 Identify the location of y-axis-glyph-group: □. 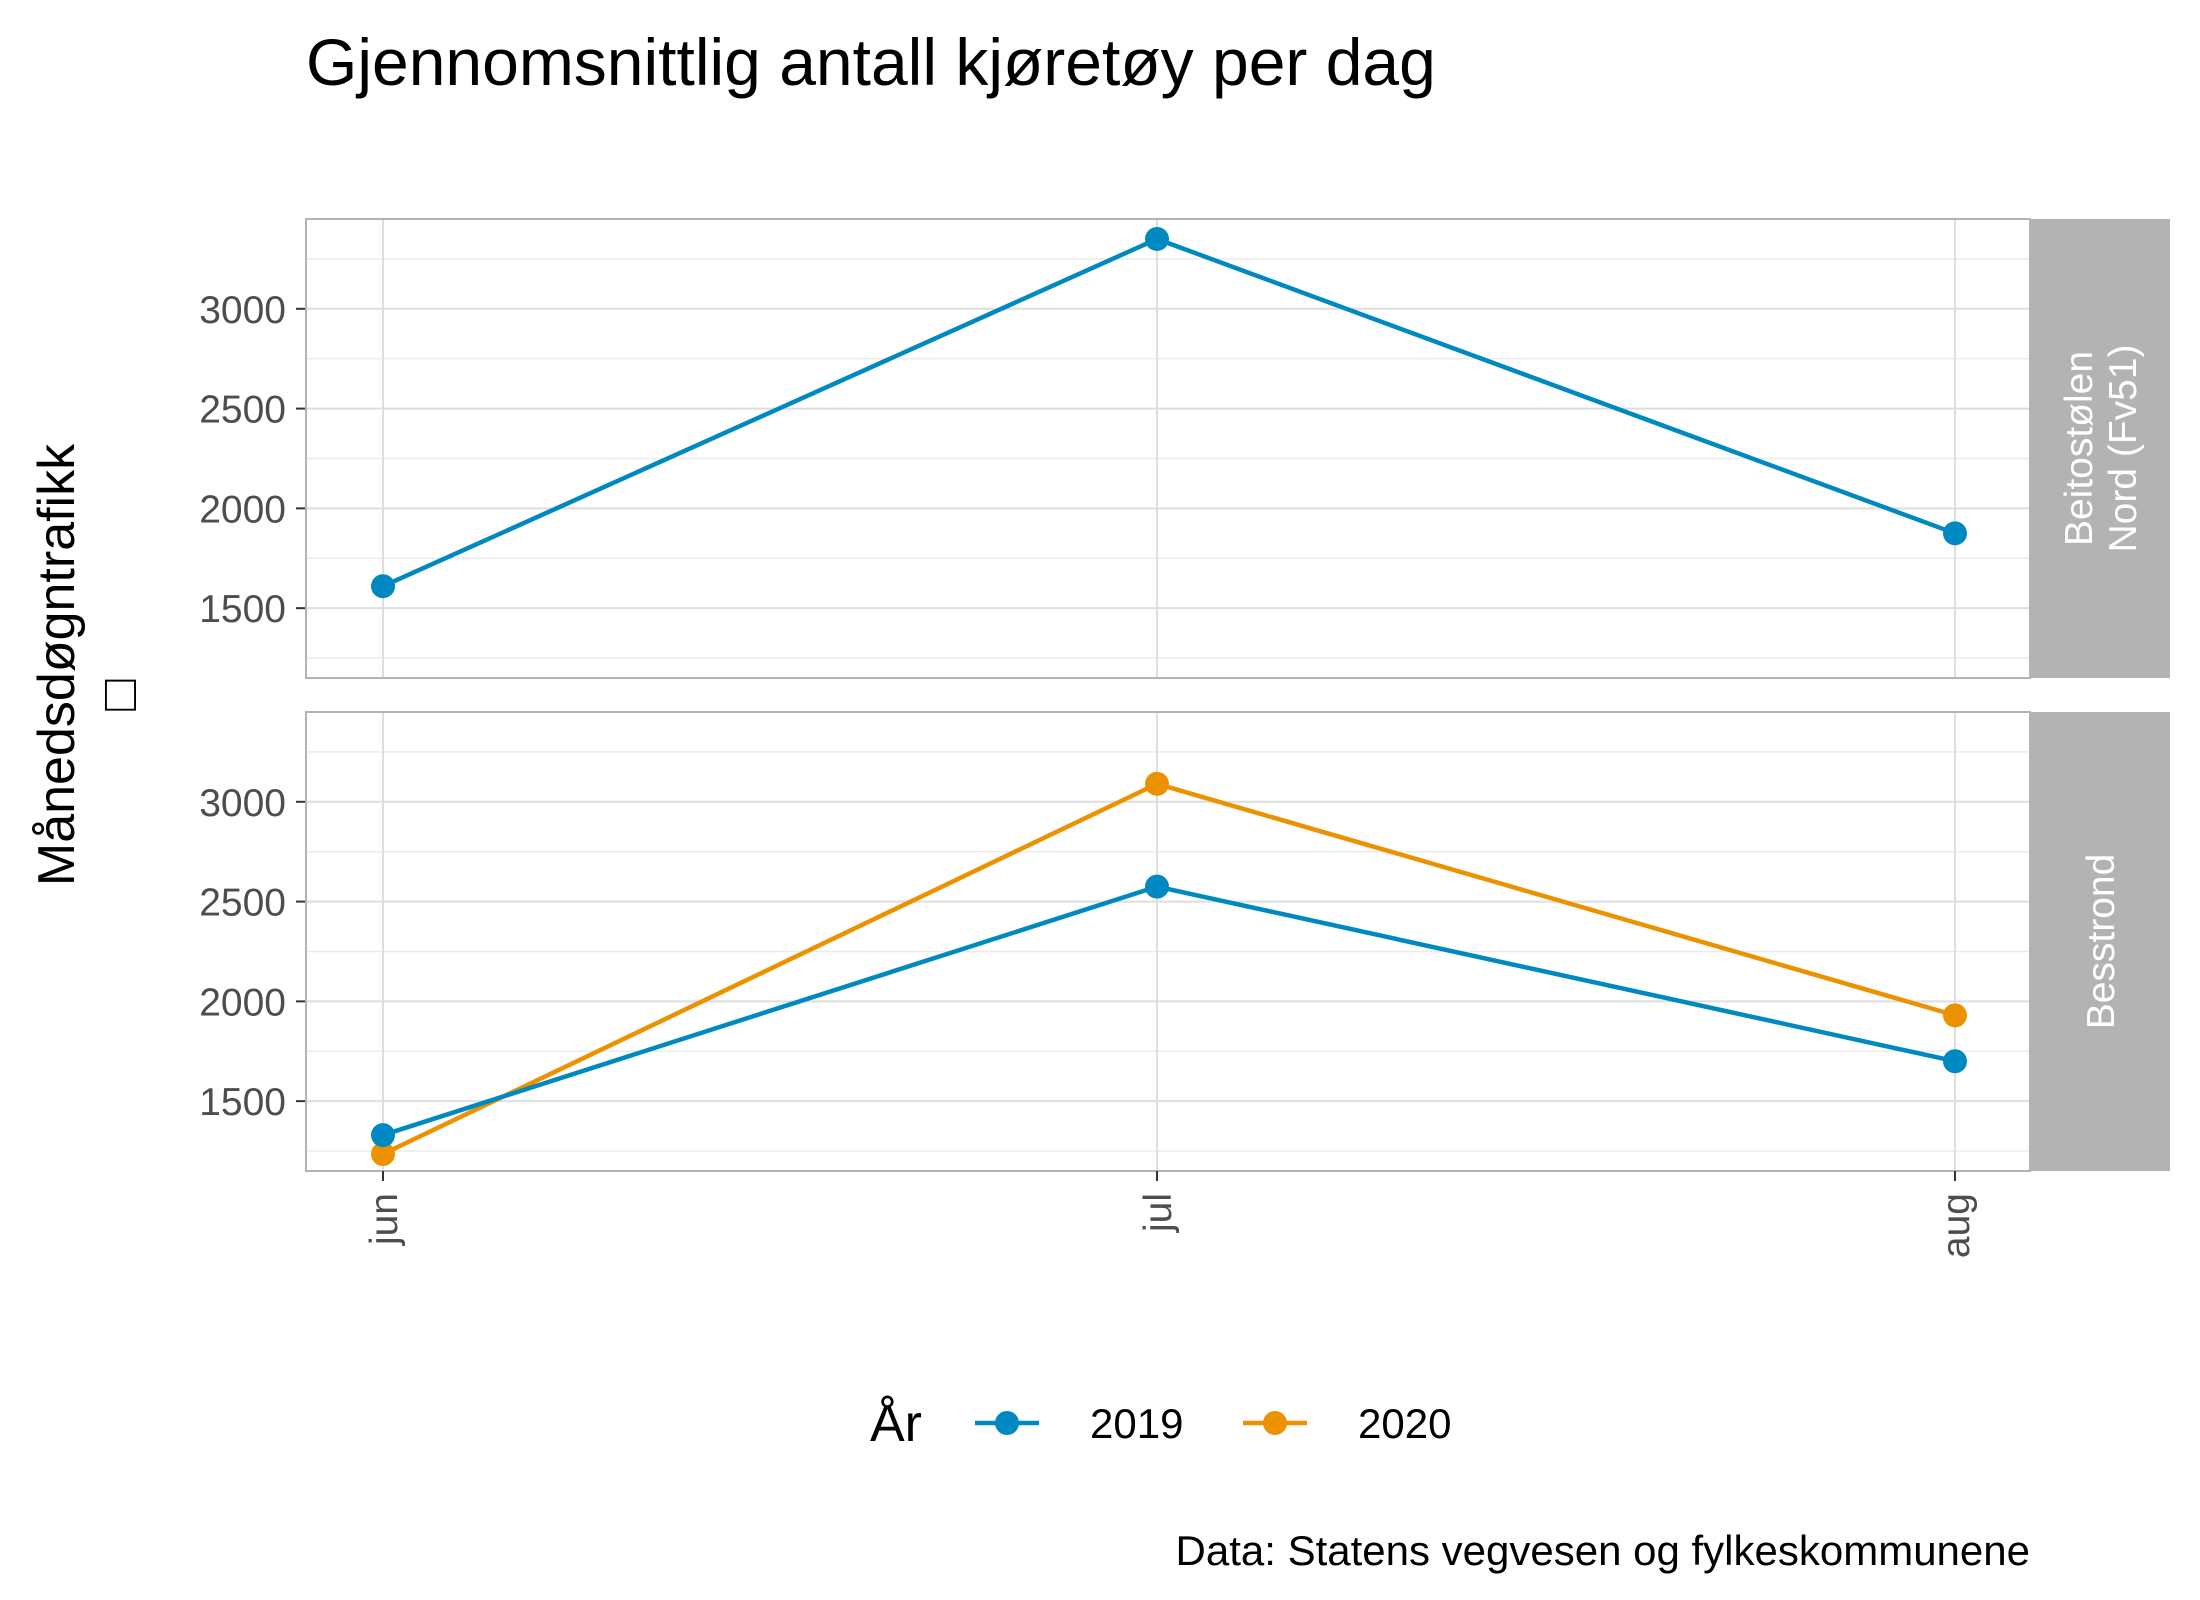
(119, 695).